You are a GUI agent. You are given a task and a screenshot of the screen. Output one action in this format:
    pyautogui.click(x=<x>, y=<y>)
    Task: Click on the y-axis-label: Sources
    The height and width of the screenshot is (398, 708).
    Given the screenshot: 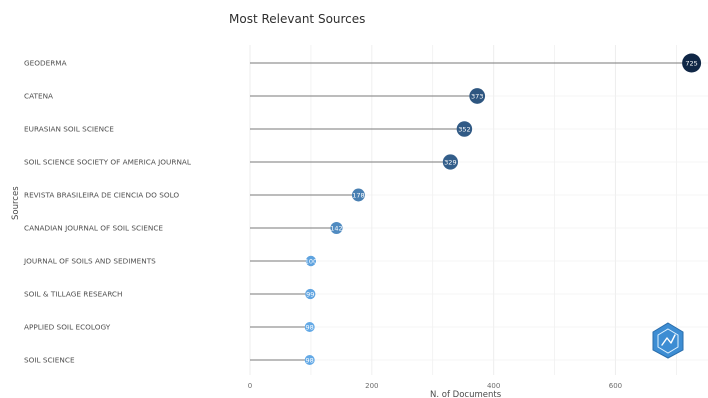 What is the action you would take?
    pyautogui.click(x=16, y=203)
    